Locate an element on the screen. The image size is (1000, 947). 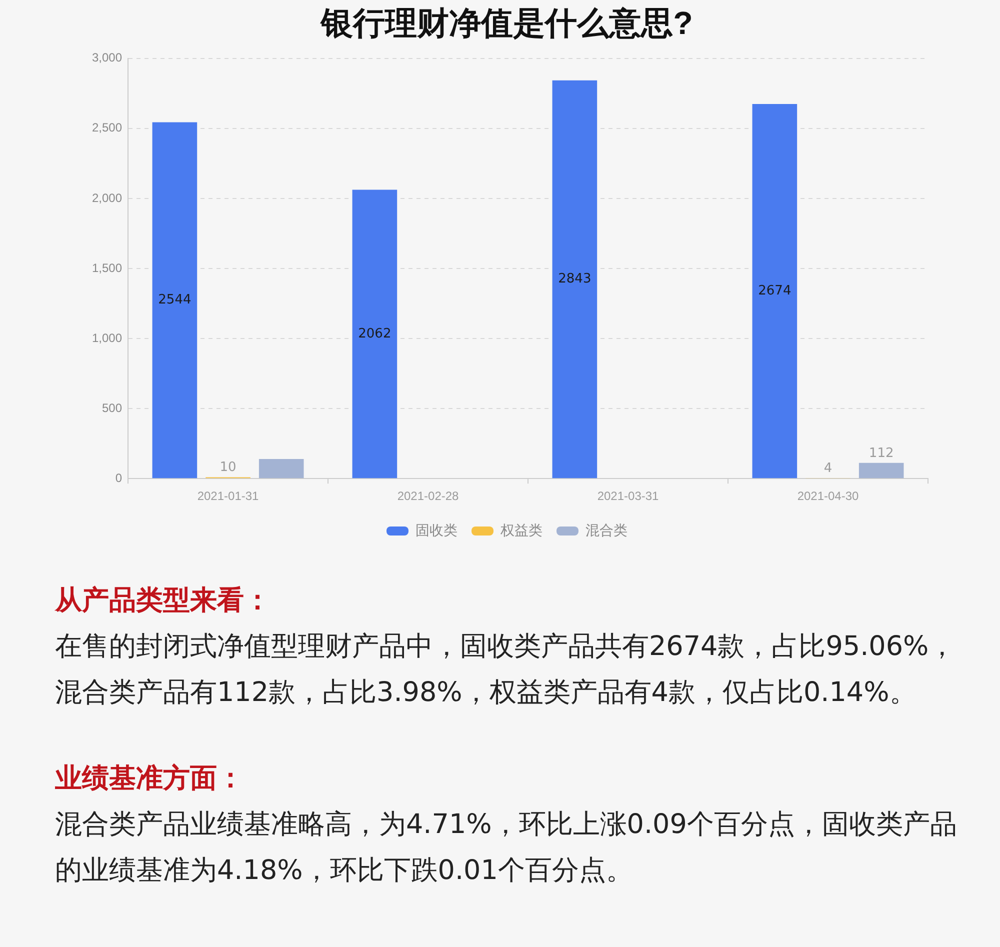
y-tick-label: 500 is located at coordinates (112, 407).